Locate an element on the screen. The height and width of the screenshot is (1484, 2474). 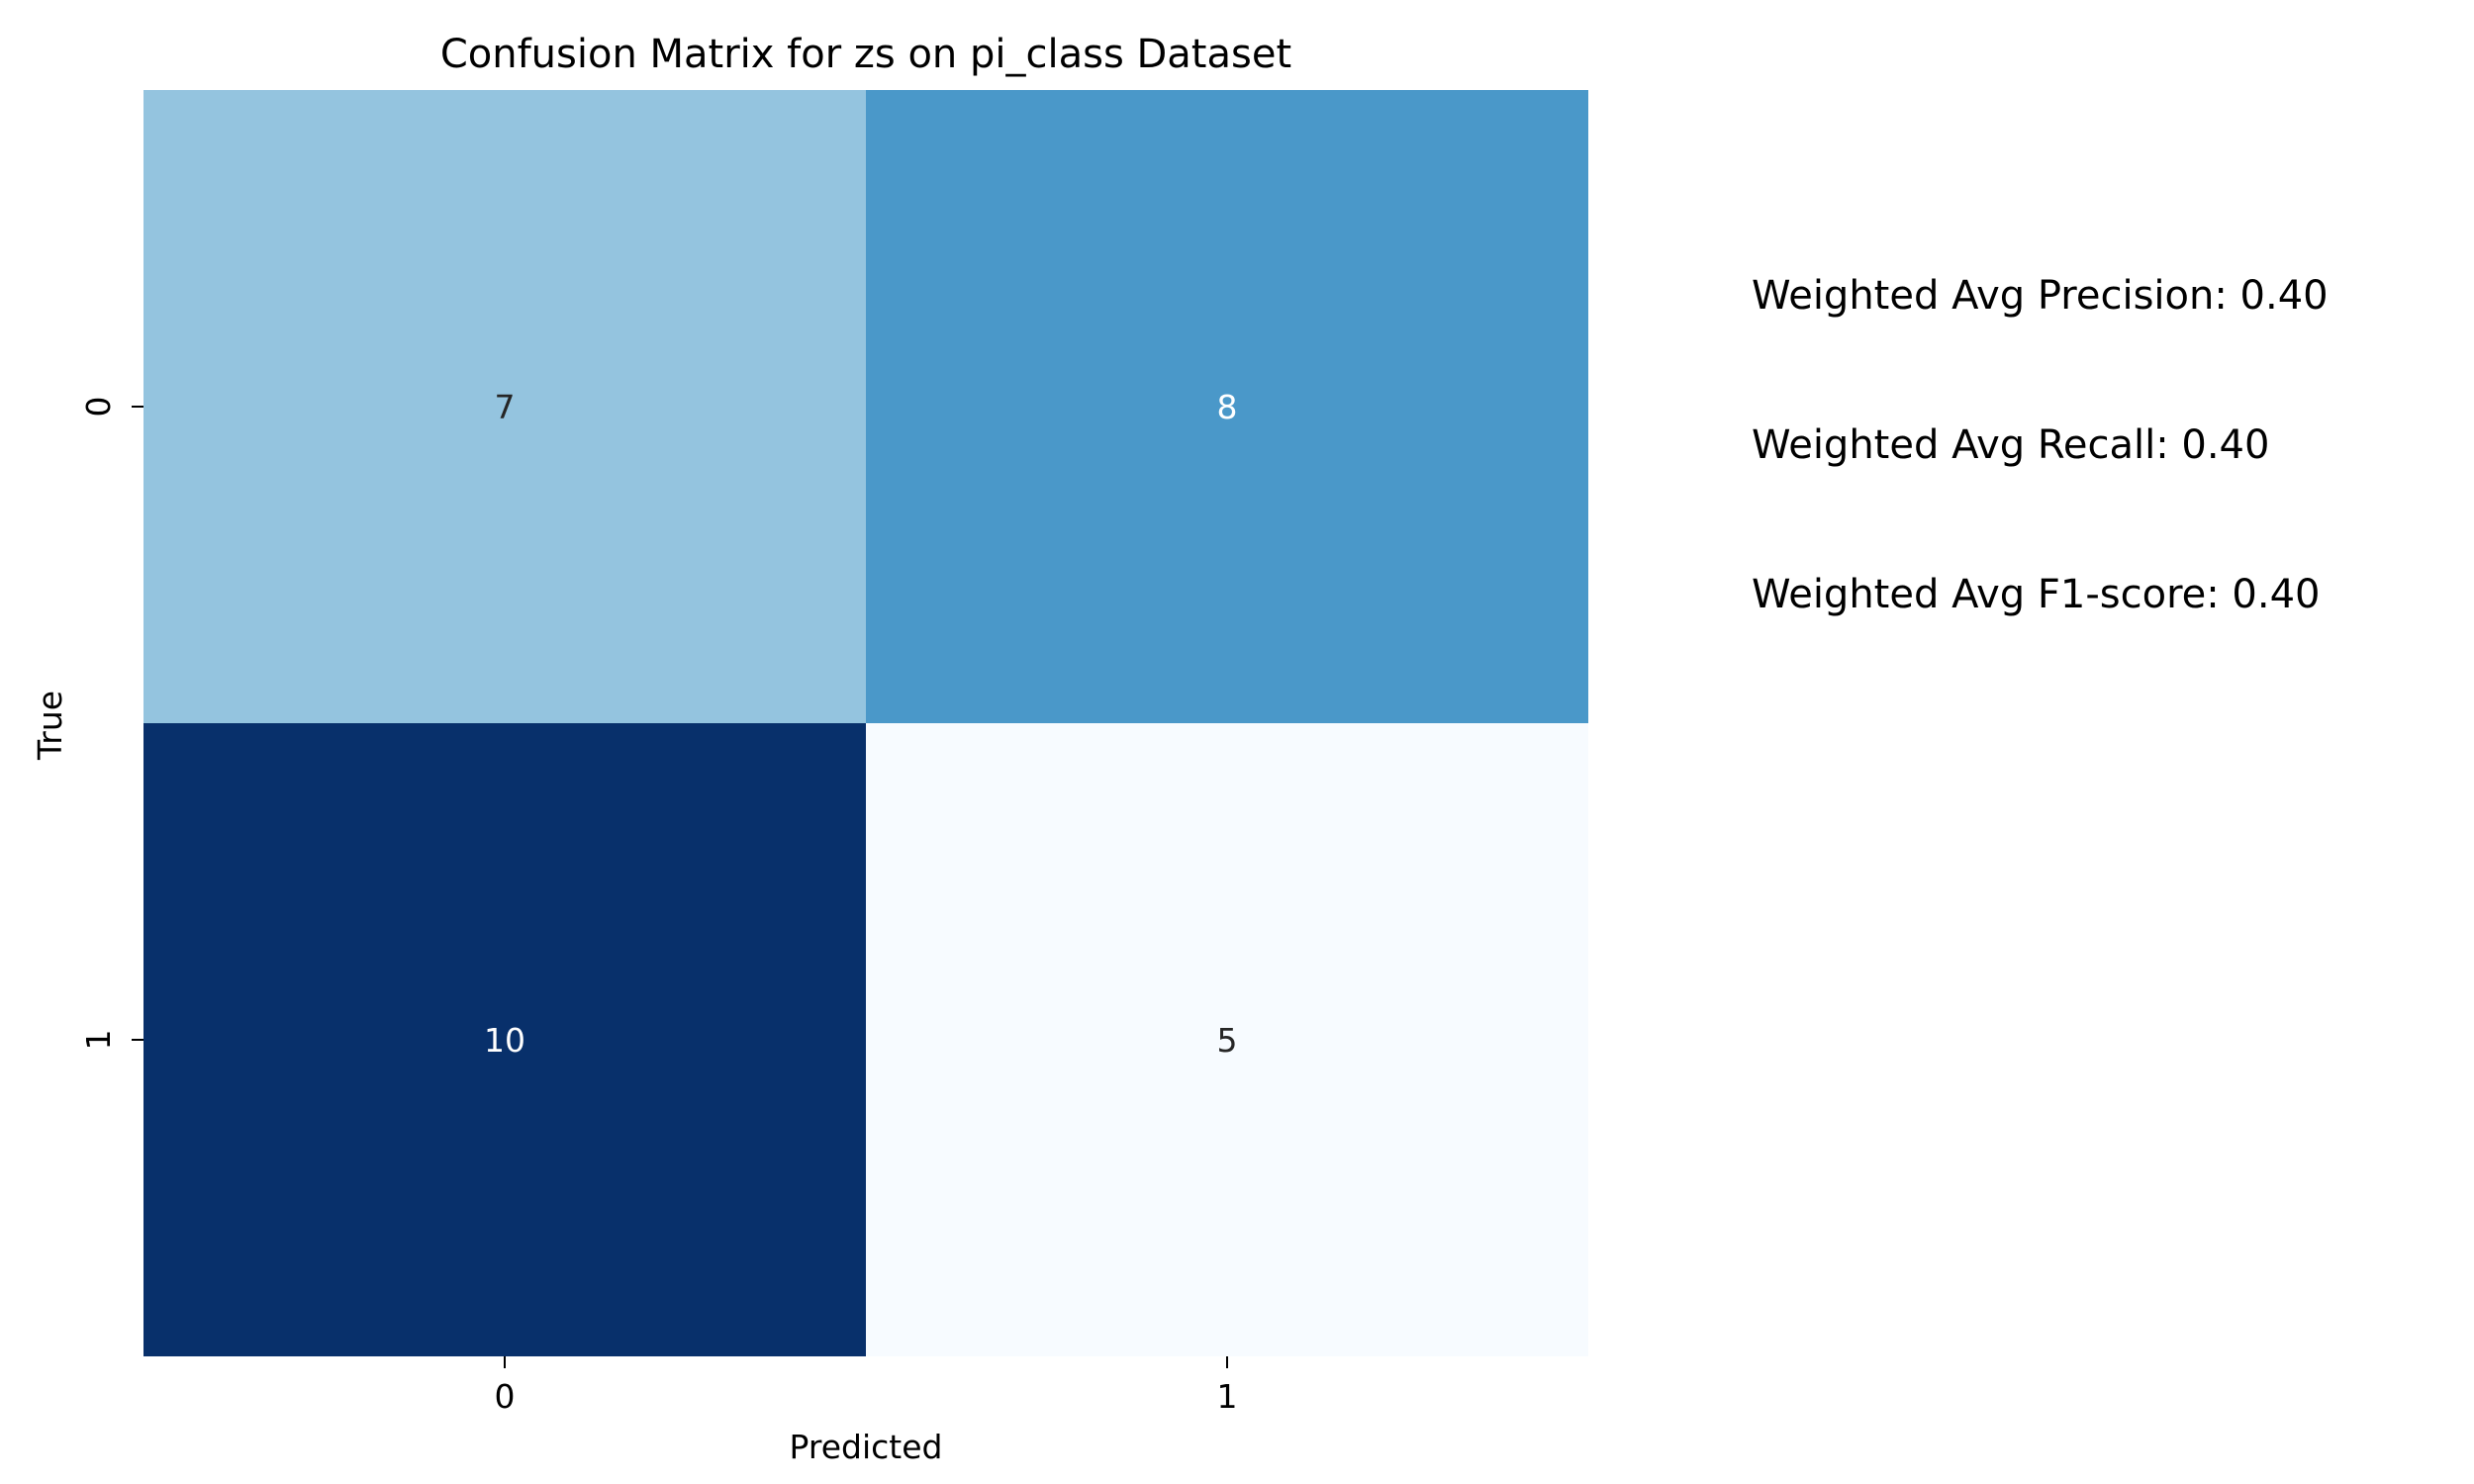
x-axis-label: Predicted is located at coordinates (867, 1447).